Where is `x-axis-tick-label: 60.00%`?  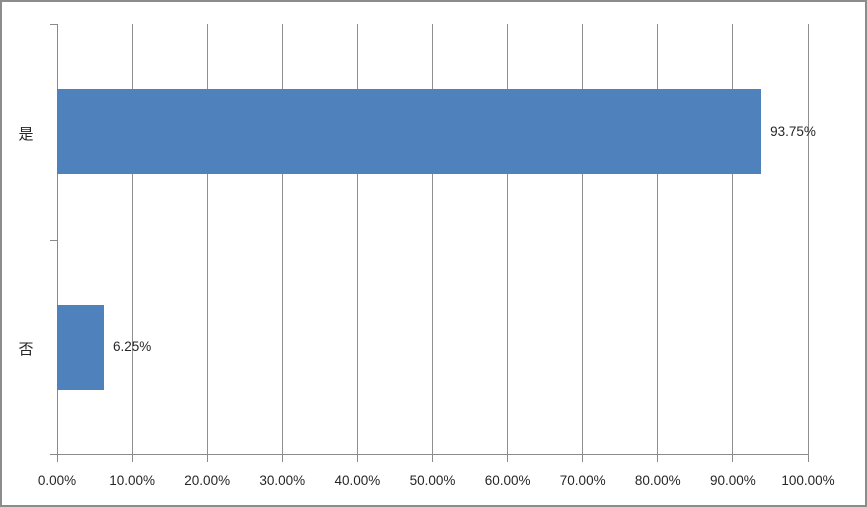 x-axis-tick-label: 60.00% is located at coordinates (507, 480).